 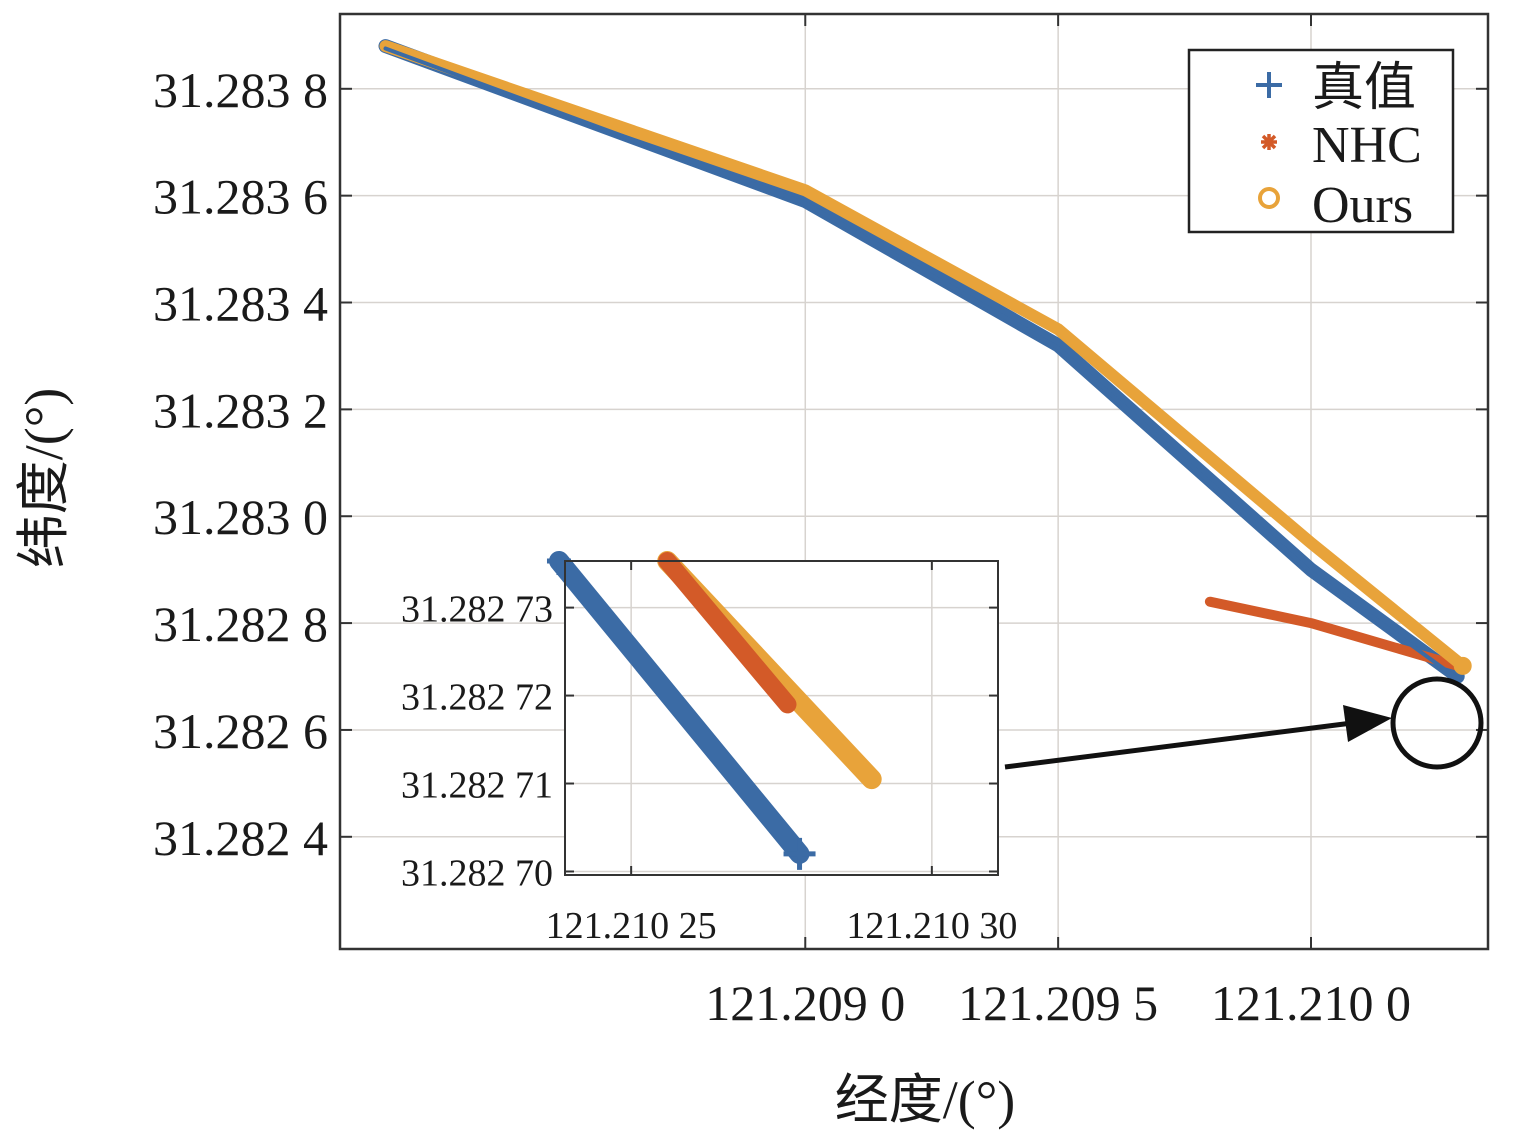 I want to click on y-tick-label: 31.283 8, so click(x=240, y=90).